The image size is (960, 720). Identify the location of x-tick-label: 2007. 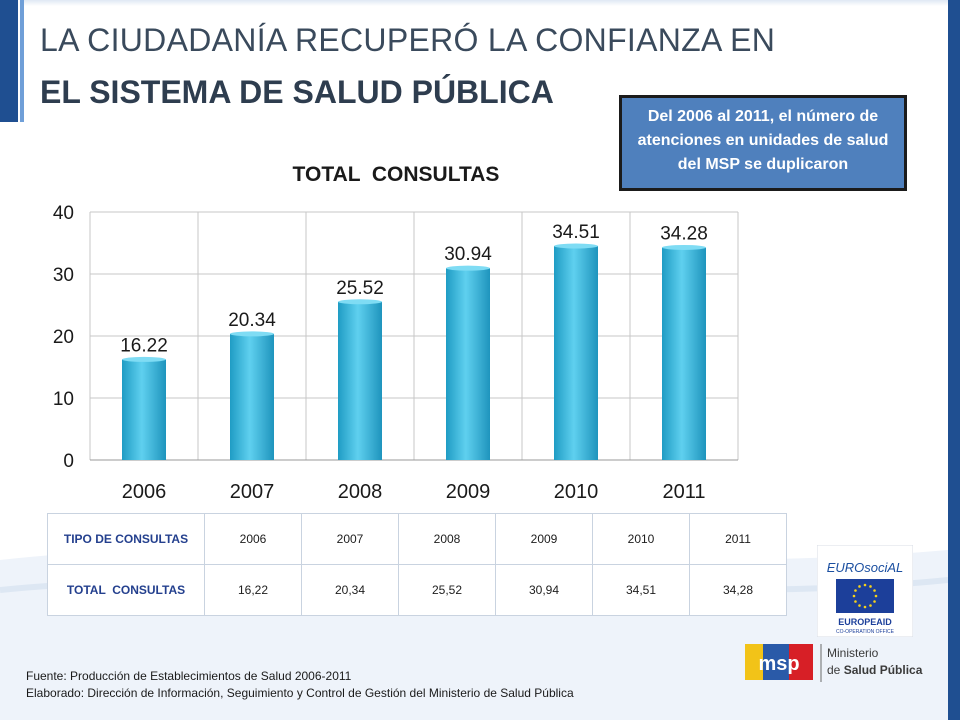
(252, 492).